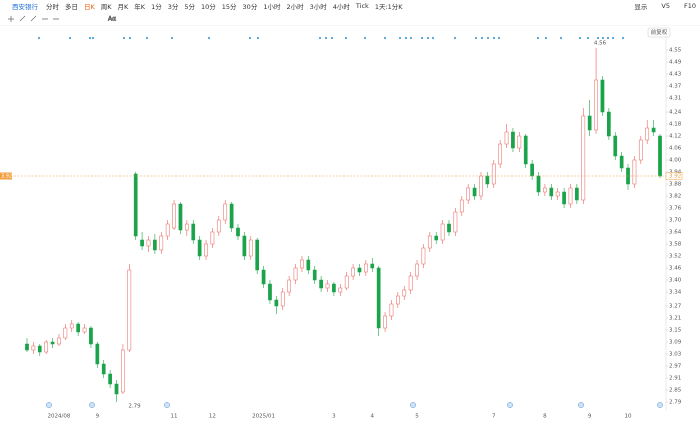  I want to click on y-tick-label: 2.85, so click(675, 391).